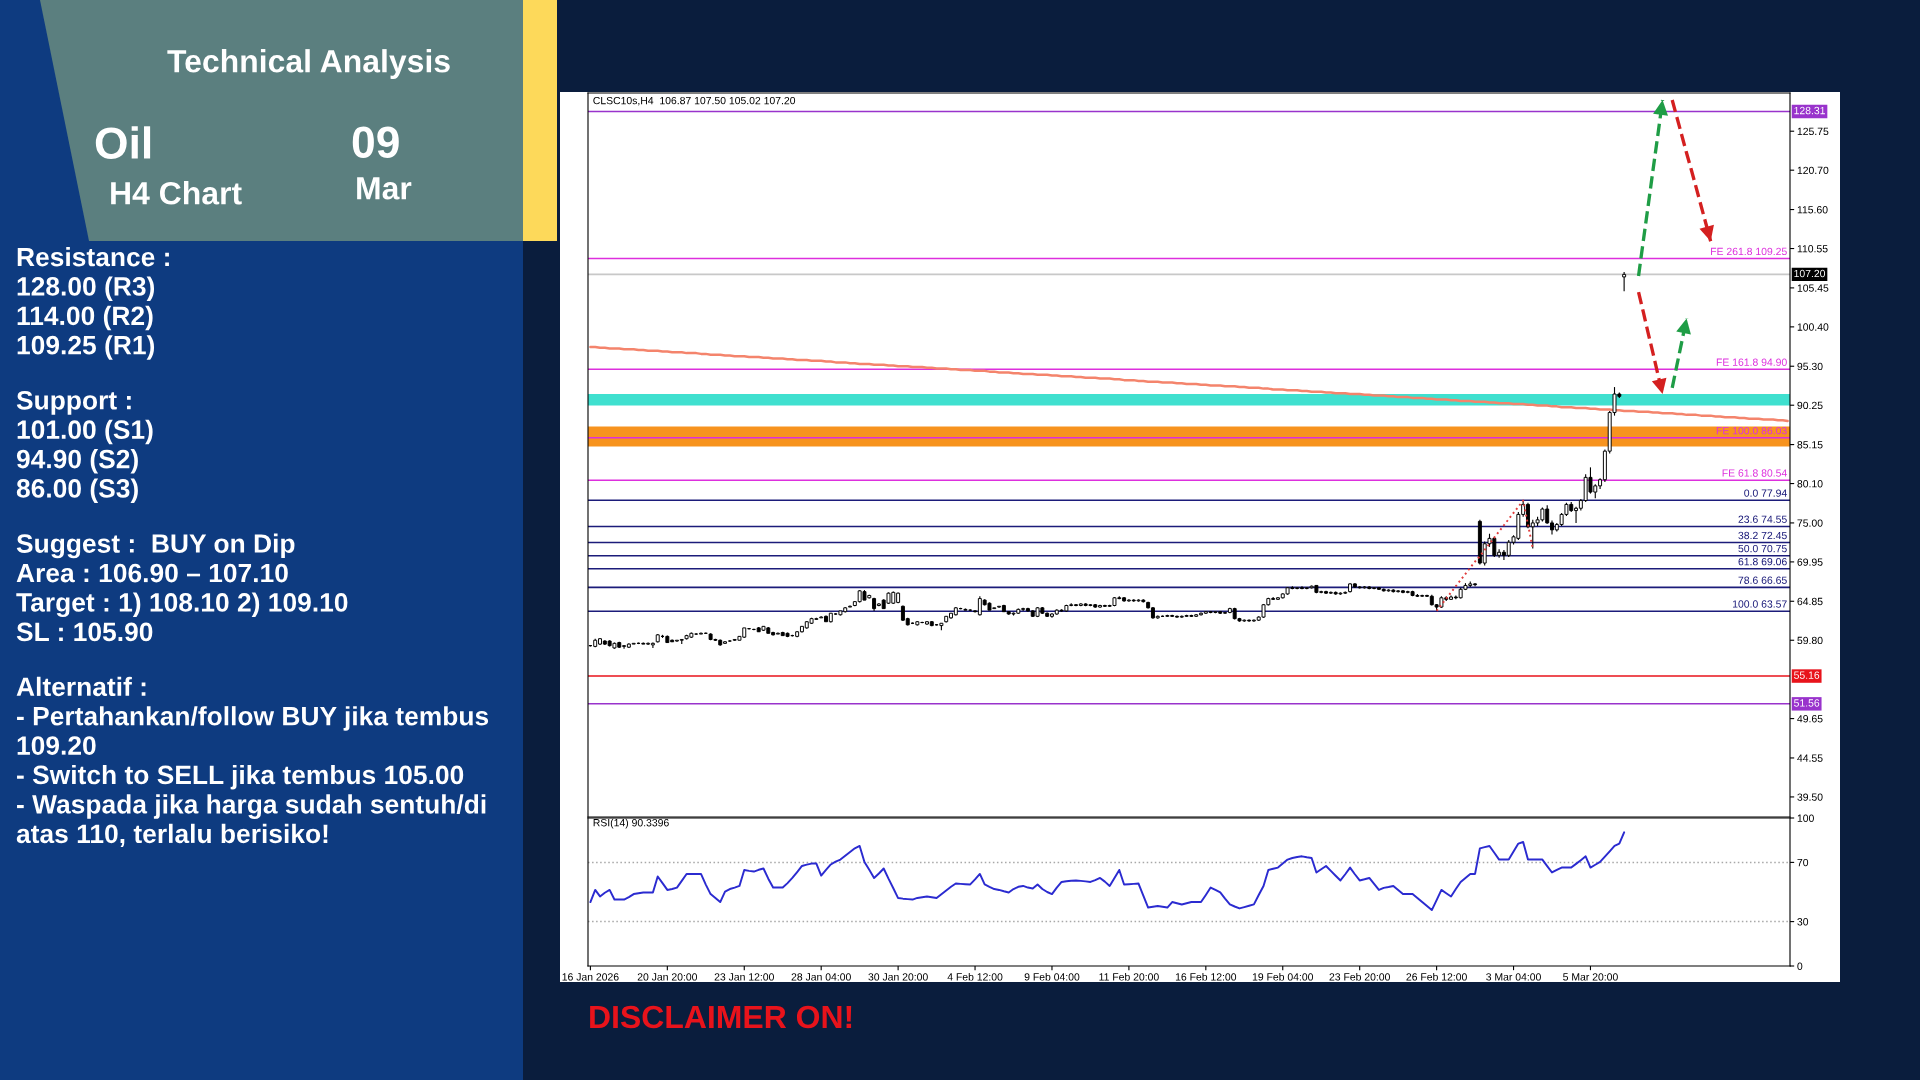 Image resolution: width=1920 pixels, height=1080 pixels. I want to click on y-tick-label: 115.60, so click(1812, 210).